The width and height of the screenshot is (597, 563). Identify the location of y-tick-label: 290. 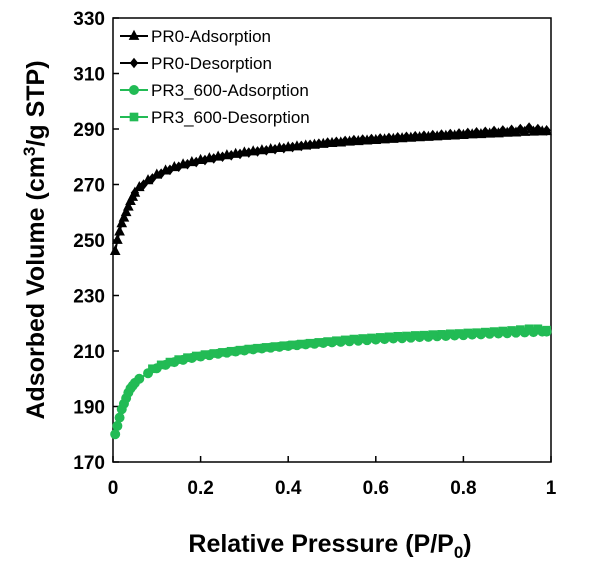
(89, 130).